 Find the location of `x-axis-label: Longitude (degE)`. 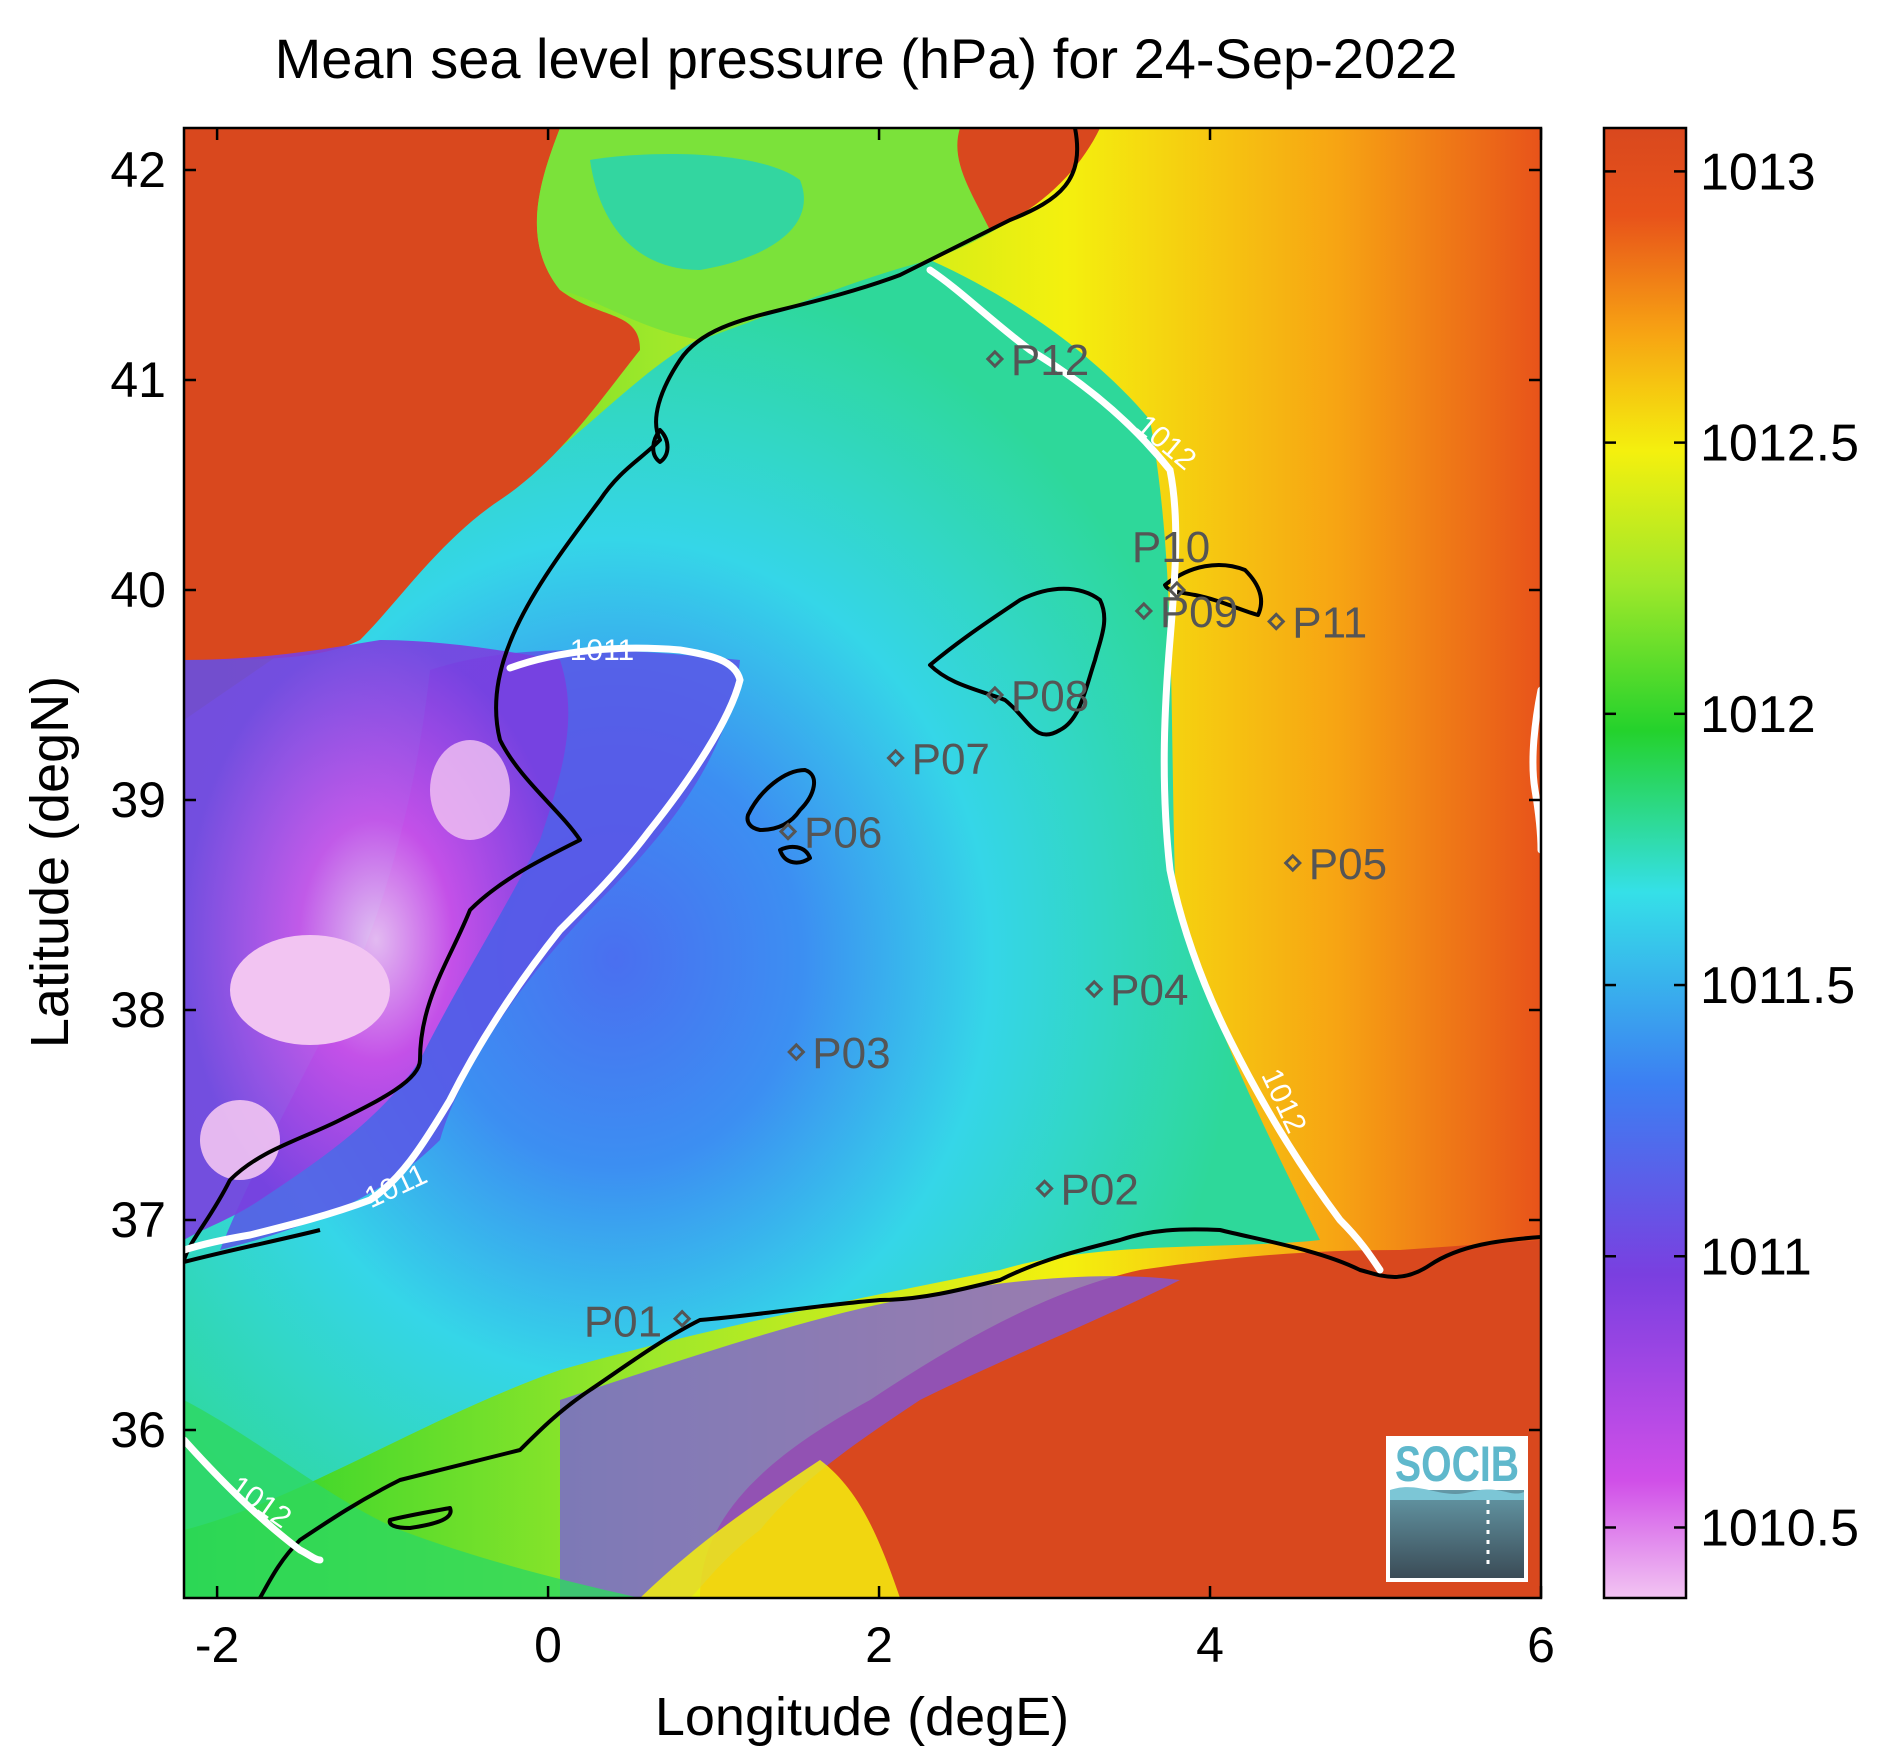

x-axis-label: Longitude (degE) is located at coordinates (862, 1717).